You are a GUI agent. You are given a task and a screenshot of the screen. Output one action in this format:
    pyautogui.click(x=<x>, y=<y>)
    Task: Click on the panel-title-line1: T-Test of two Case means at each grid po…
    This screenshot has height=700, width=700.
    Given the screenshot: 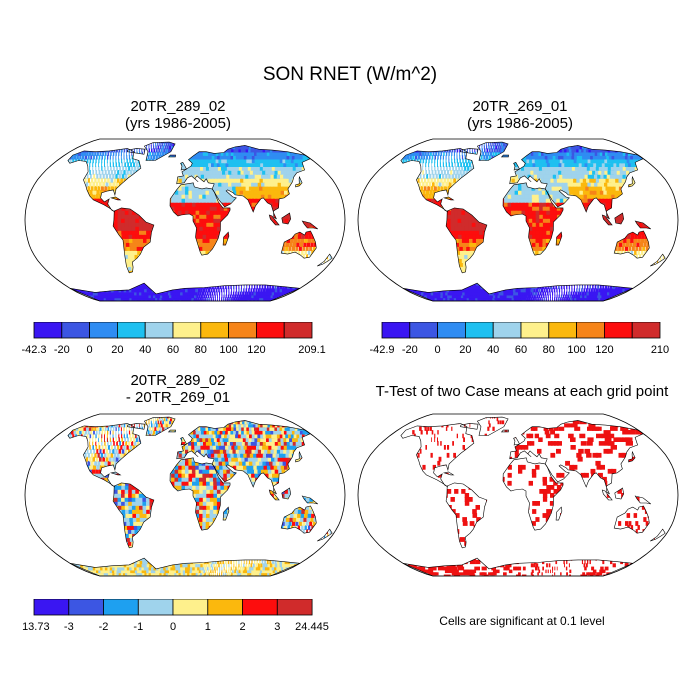 What is the action you would take?
    pyautogui.click(x=522, y=391)
    